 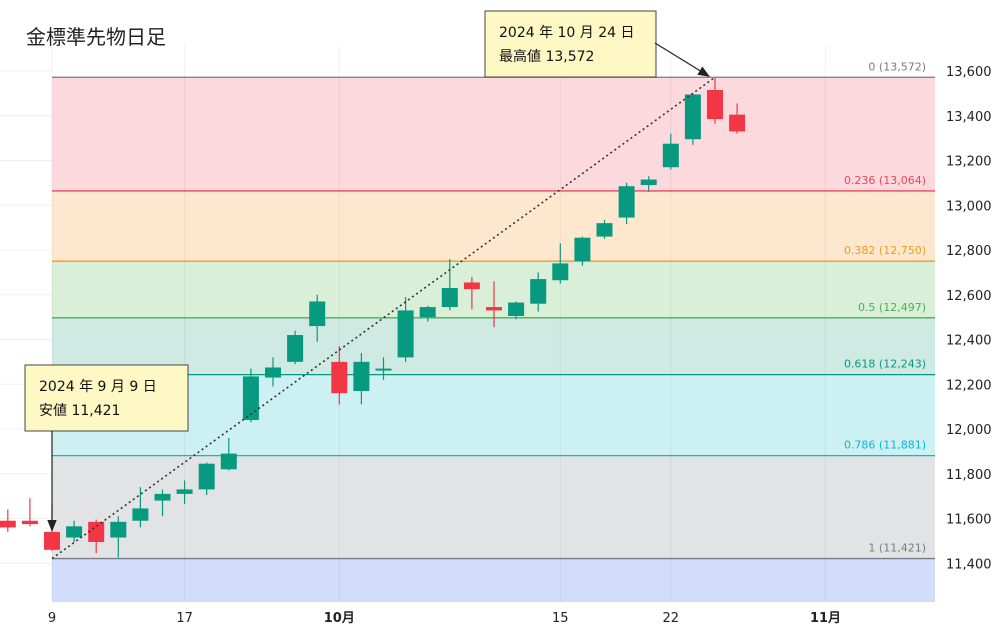 I want to click on time-tick-label: 17, so click(x=184, y=618).